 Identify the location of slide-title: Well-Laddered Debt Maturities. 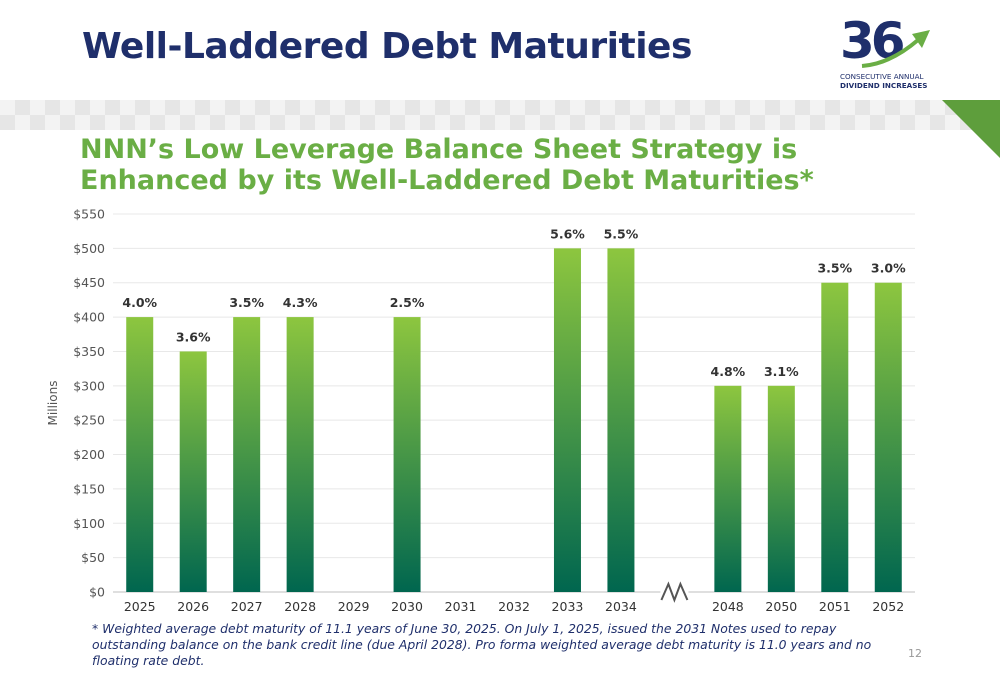
(387, 46).